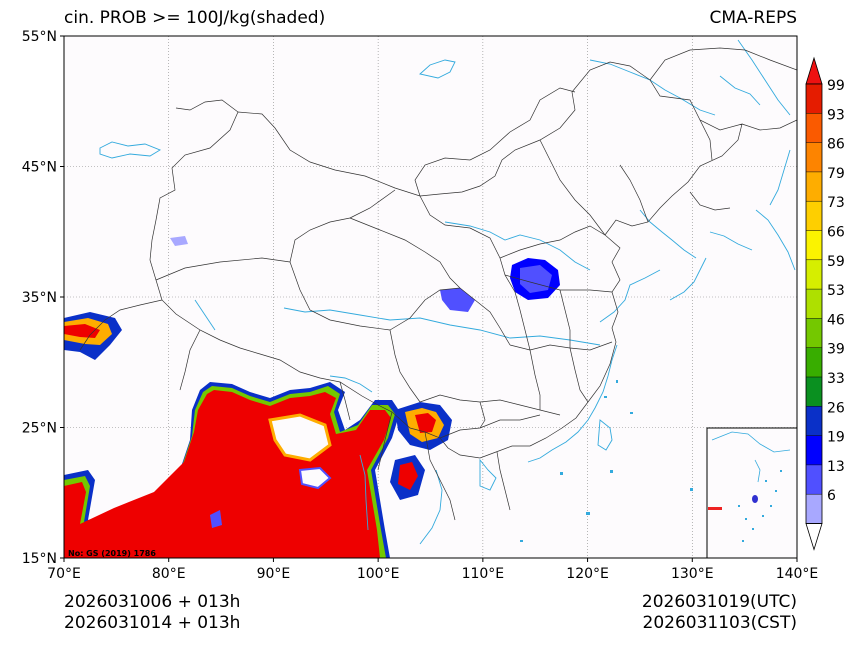 The image size is (860, 647). I want to click on colorbar: 99 93 86 79 73 66 59 53 46 39 33 26 19 13 6, so click(825, 303).